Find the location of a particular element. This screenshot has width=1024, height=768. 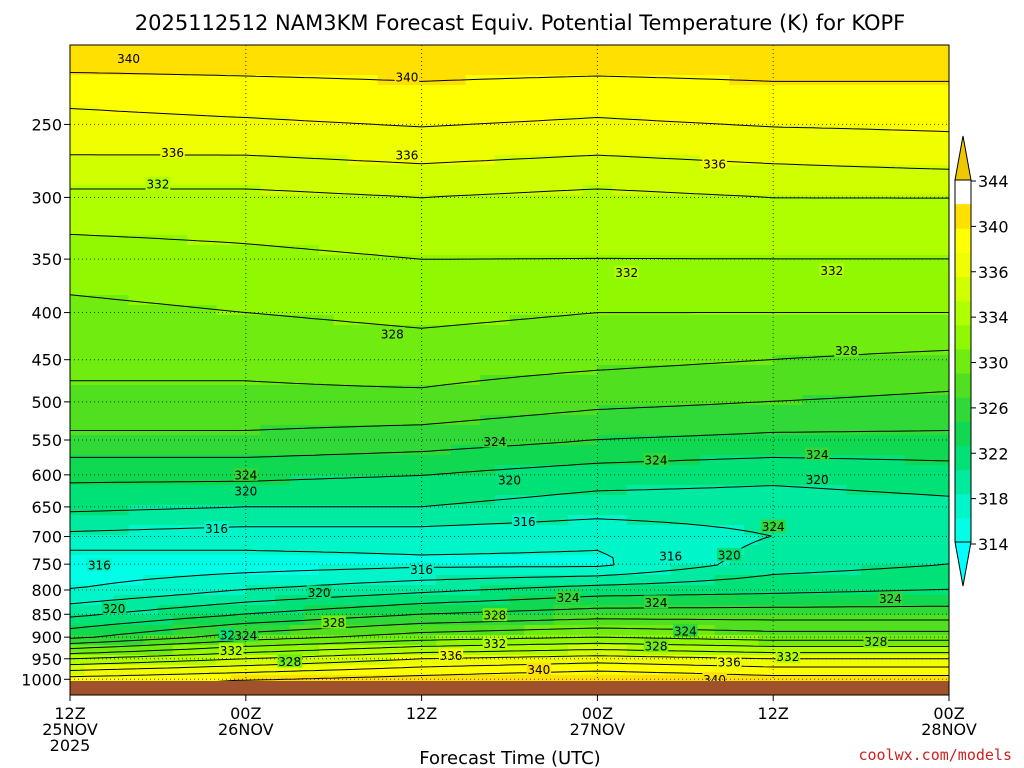

colorbar-bottom-arrow is located at coordinates (963, 564).